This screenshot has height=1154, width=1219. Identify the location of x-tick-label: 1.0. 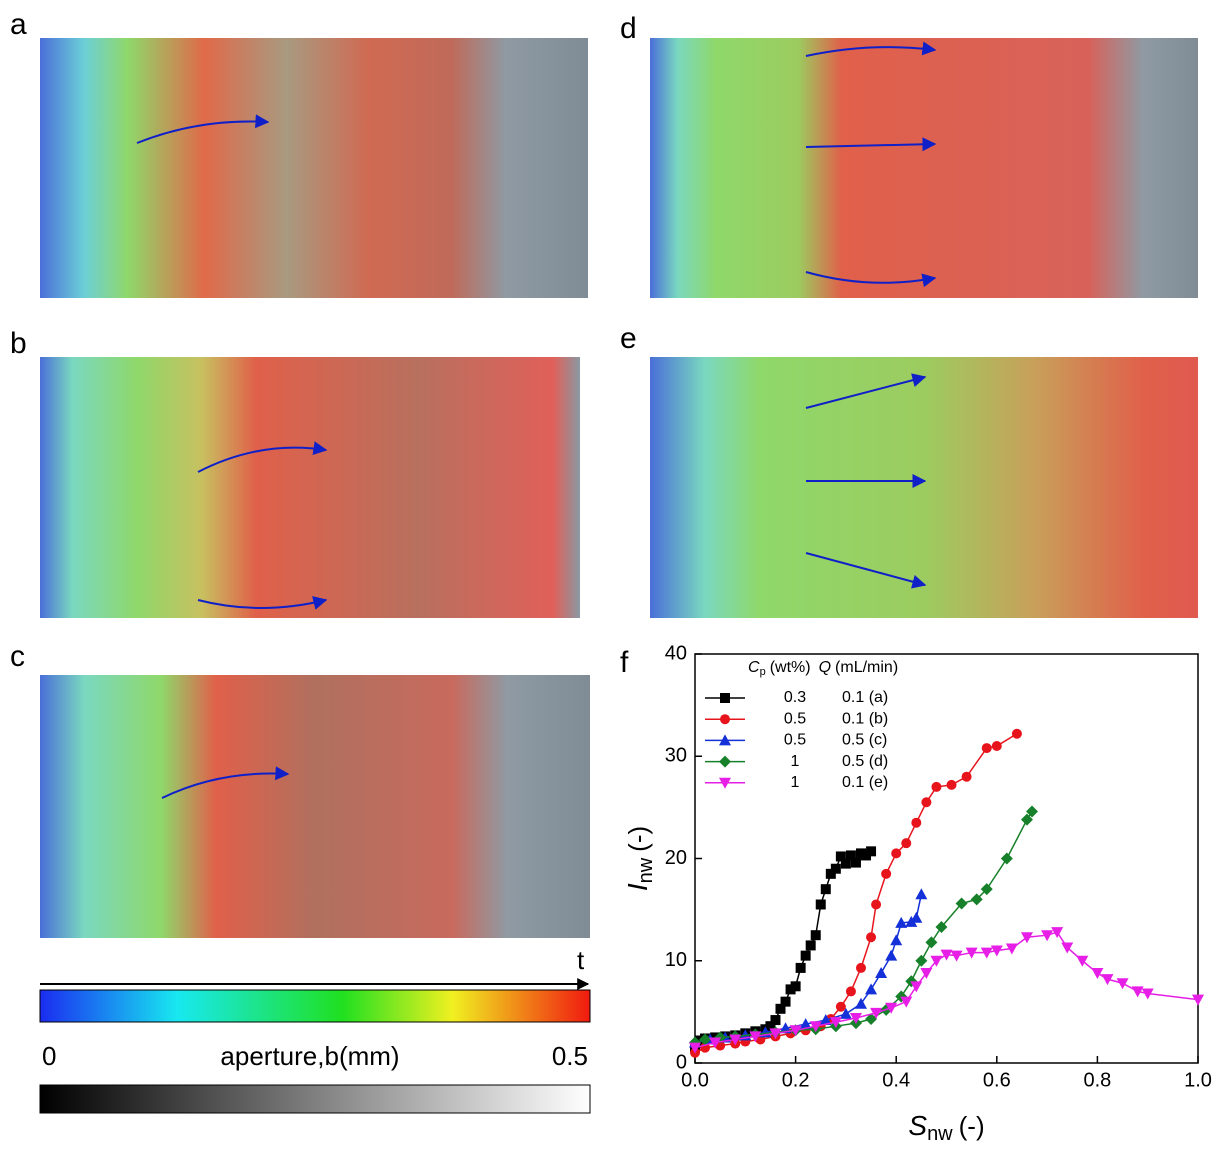
(1198, 1080).